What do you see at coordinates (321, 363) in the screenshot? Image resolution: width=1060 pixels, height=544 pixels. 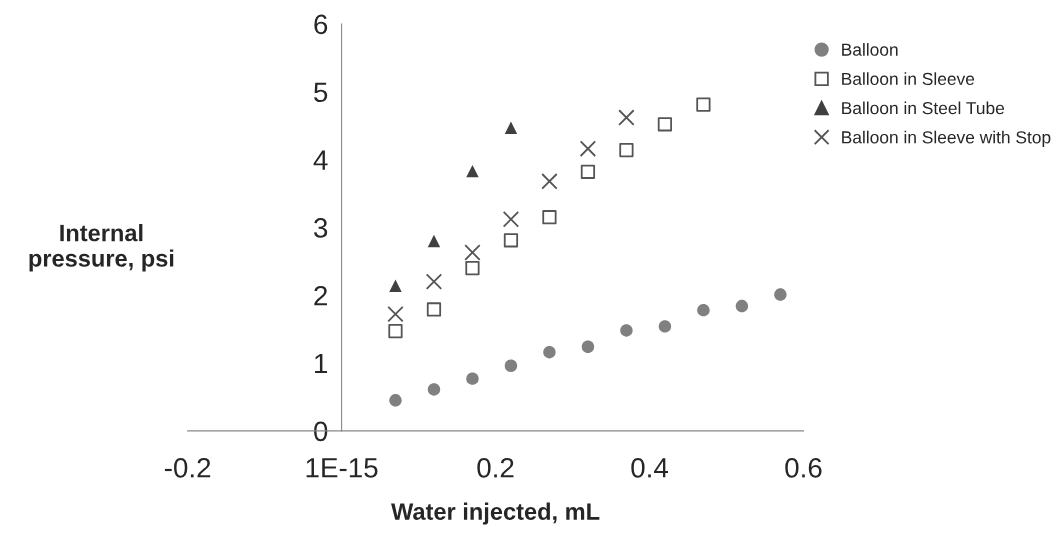 I see `y-tick-label: 1` at bounding box center [321, 363].